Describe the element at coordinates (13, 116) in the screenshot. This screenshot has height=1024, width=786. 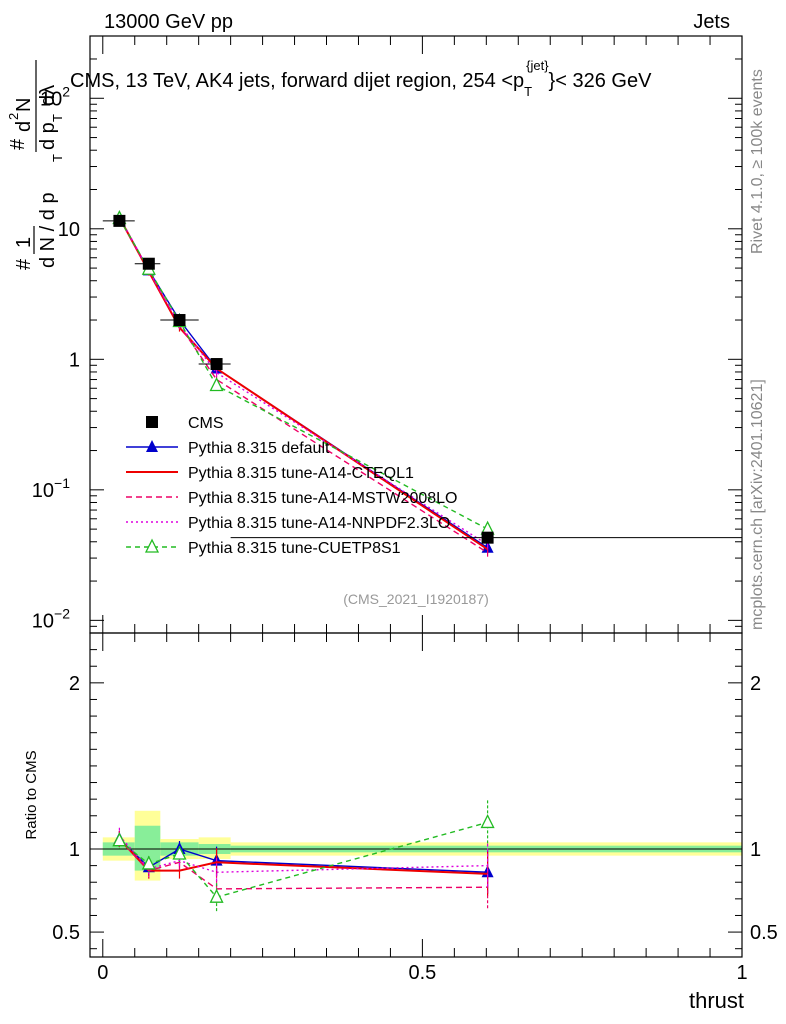
I see `ylabel-exp2: 2` at that location.